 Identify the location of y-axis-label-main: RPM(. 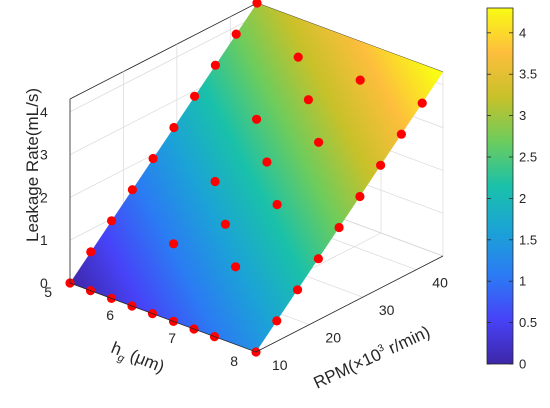
(335, 375).